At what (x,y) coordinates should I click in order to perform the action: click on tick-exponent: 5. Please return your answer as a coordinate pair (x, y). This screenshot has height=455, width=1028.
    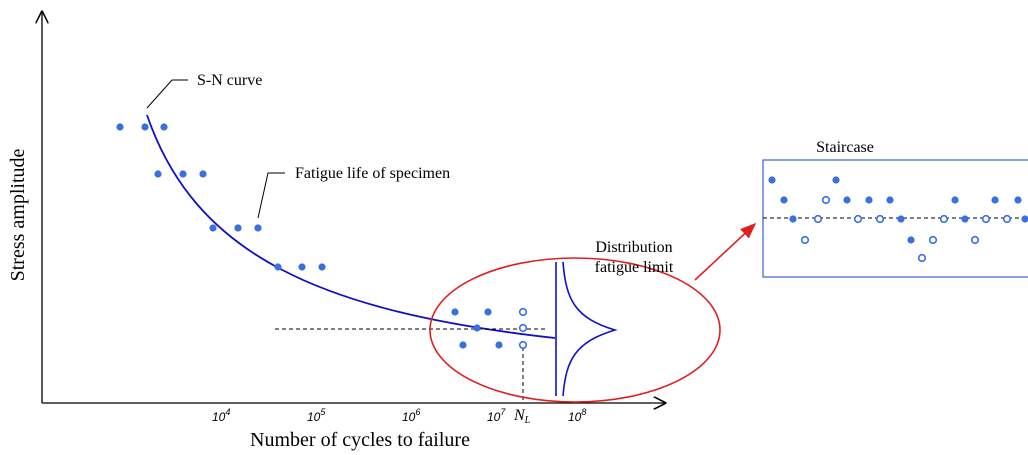
    Looking at the image, I should click on (323, 412).